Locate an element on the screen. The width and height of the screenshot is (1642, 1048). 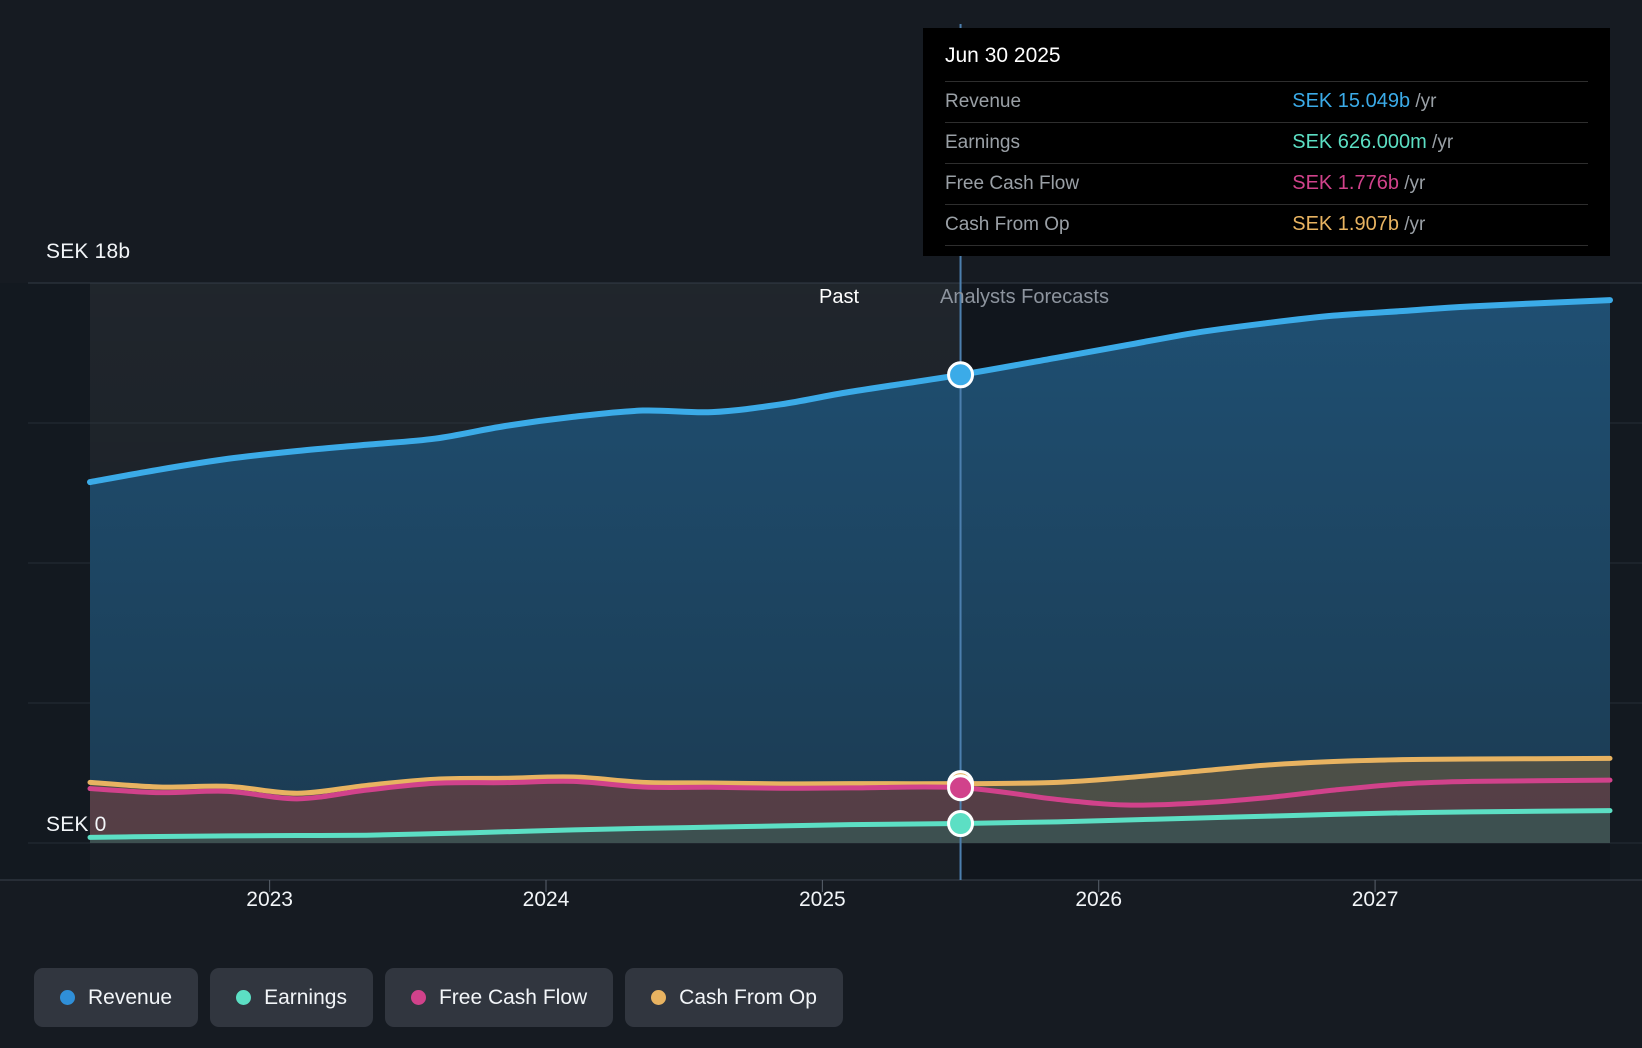
series-line-free-cash-flow is located at coordinates (850, 792).